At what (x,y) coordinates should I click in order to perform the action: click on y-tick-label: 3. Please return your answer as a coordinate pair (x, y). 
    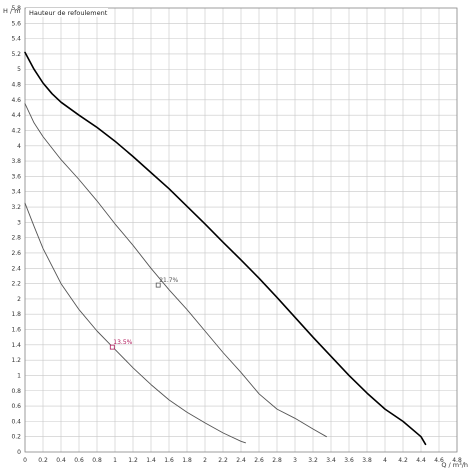
    Looking at the image, I should click on (19, 222).